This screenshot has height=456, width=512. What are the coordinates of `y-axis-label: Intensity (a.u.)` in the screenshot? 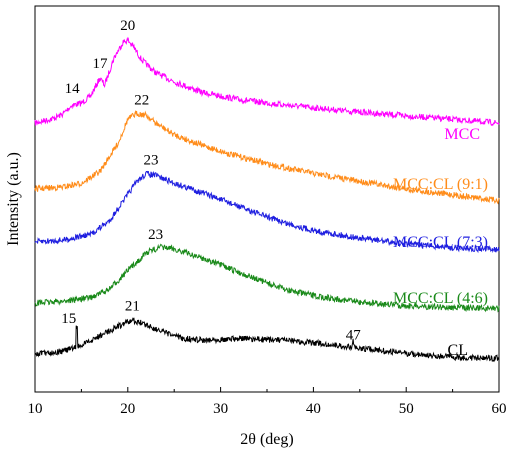 It's located at (13, 199).